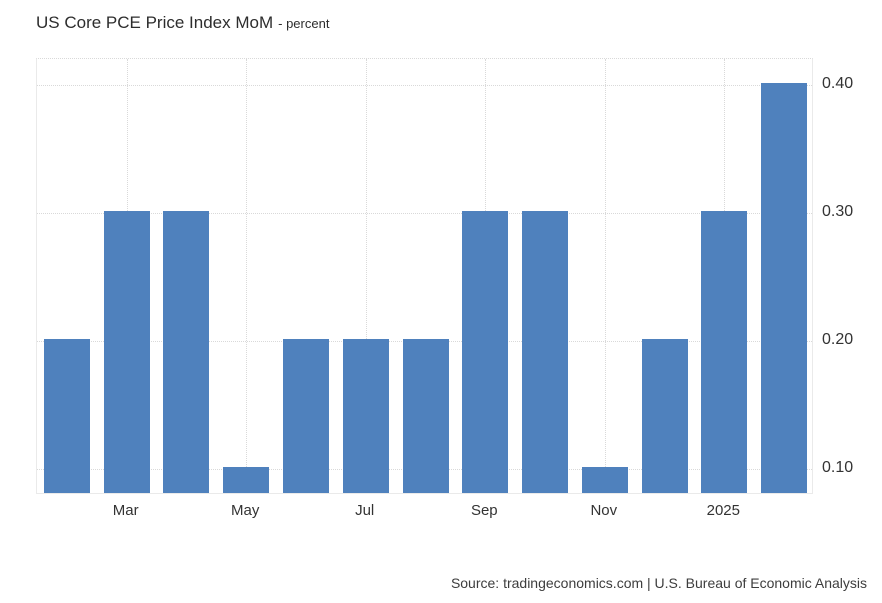 The width and height of the screenshot is (882, 603). I want to click on x-axis-tick-label: Jul, so click(365, 510).